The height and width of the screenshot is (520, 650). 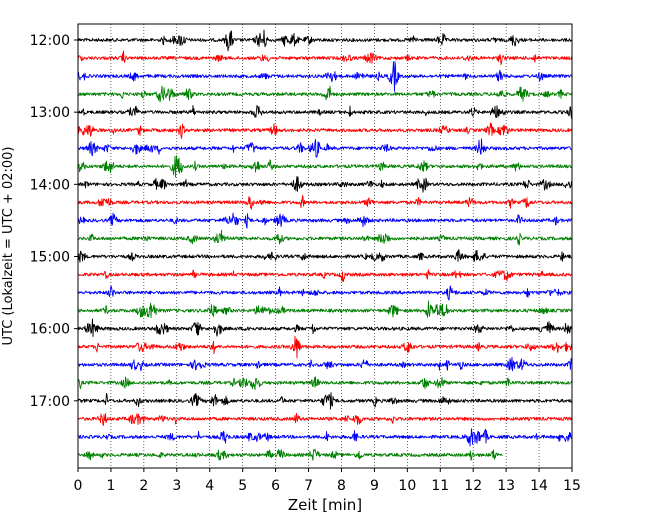 What do you see at coordinates (572, 486) in the screenshot?
I see `x-tick-label: 15` at bounding box center [572, 486].